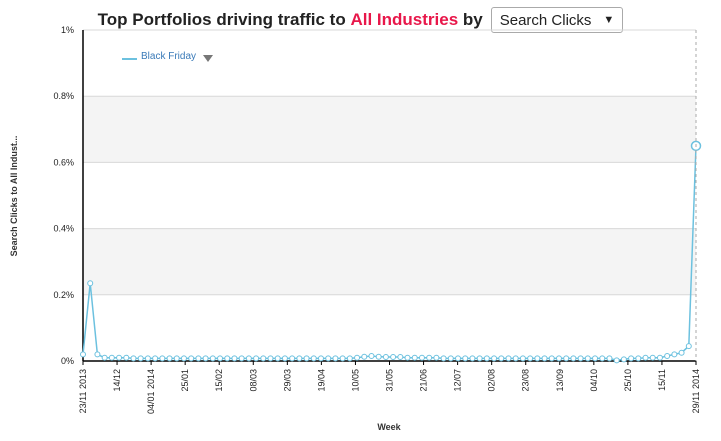 Image resolution: width=721 pixels, height=441 pixels. I want to click on x-tick-label: 31/05, so click(390, 380).